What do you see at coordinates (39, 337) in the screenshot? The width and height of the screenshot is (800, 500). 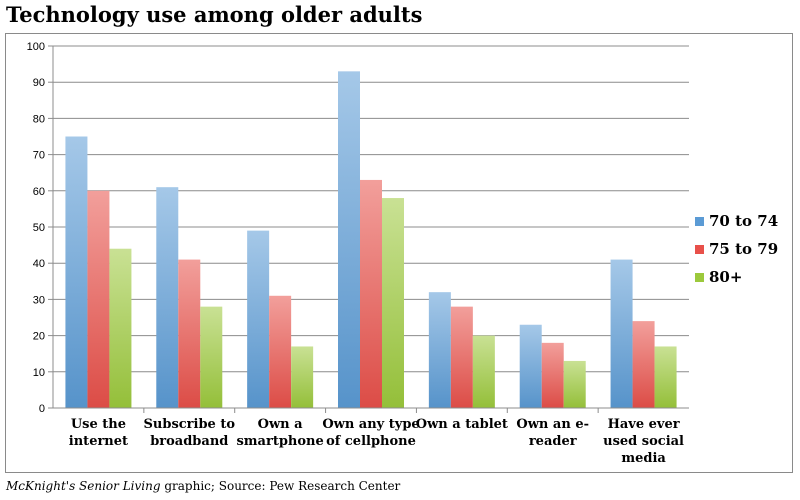 I see `y-tick-label: 20` at bounding box center [39, 337].